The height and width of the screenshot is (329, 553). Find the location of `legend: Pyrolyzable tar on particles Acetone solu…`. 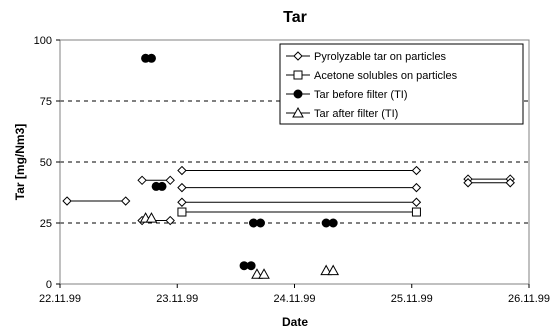

legend: Pyrolyzable tar on particles Acetone solu… is located at coordinates (401, 84).